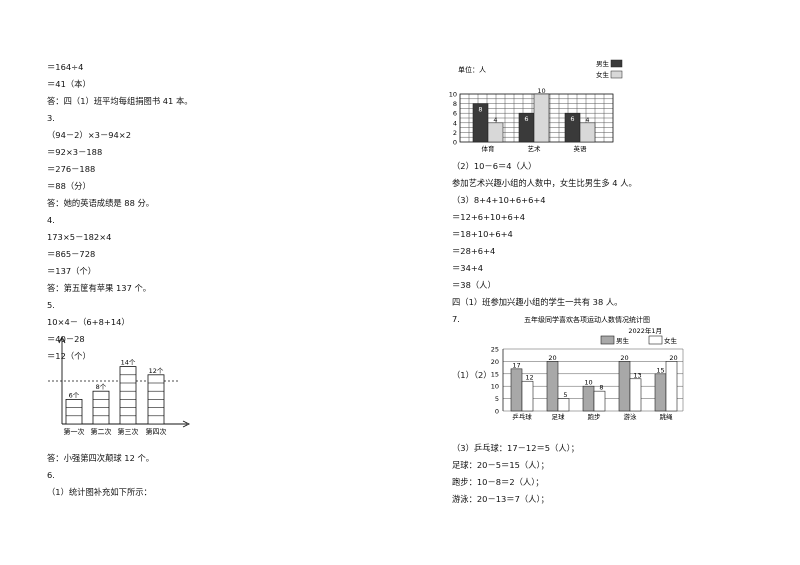  What do you see at coordinates (587, 319) in the screenshot?
I see `chart-title: 五年级同学喜欢各项运动人数情况统计图` at bounding box center [587, 319].